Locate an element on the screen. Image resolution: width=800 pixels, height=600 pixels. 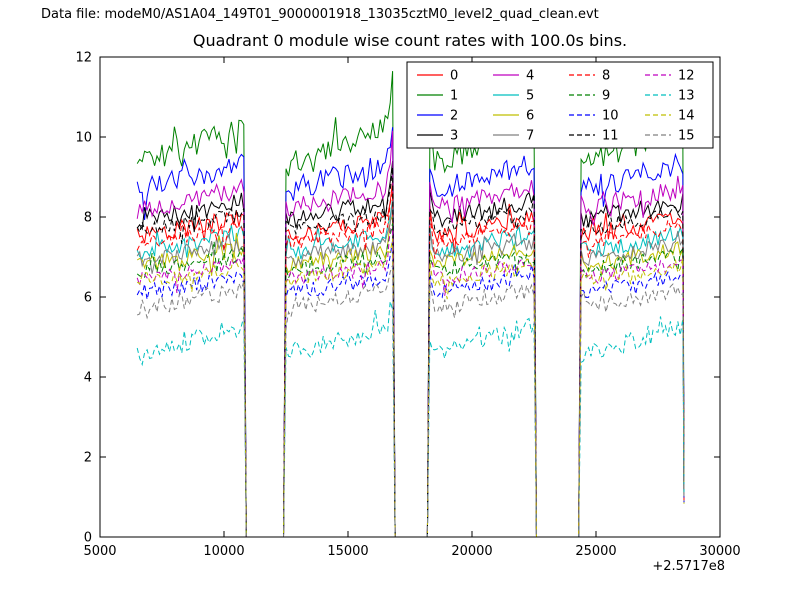
legend-label-5: 5 is located at coordinates (530, 96).